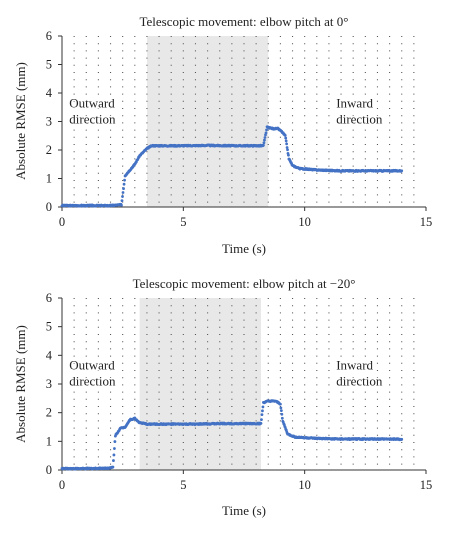  What do you see at coordinates (20, 121) in the screenshot?
I see `chart-1-ylabel: Absolute RMSE (mm)` at bounding box center [20, 121].